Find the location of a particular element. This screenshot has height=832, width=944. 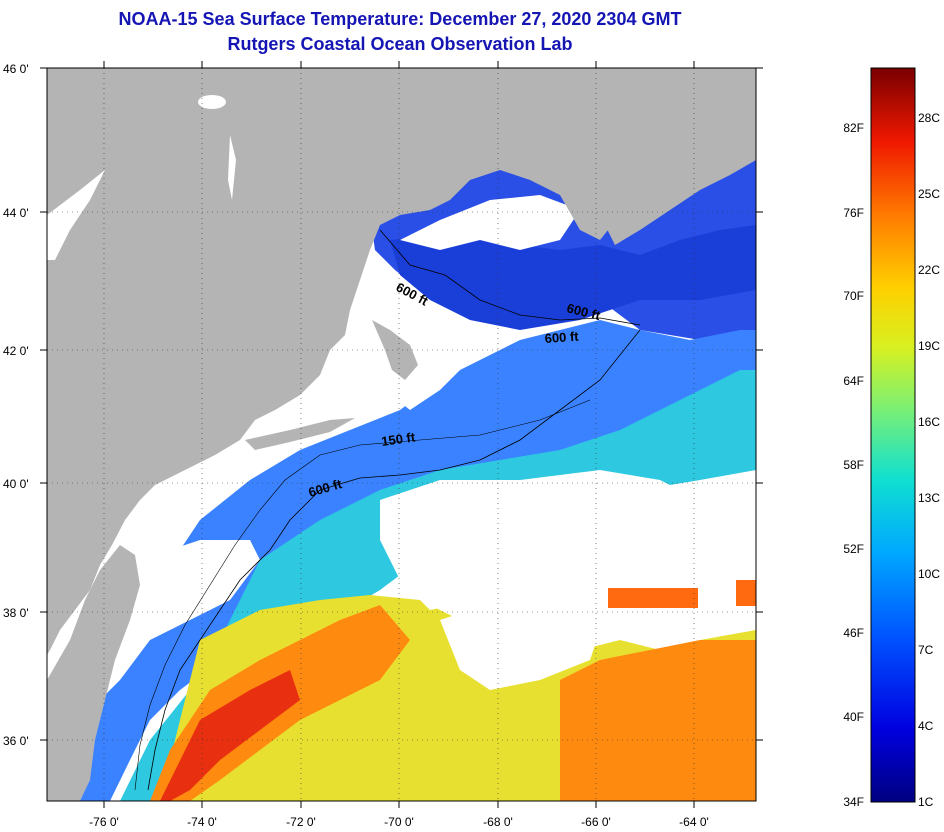

cloud-cover-chesapeake is located at coordinates (170, 620).